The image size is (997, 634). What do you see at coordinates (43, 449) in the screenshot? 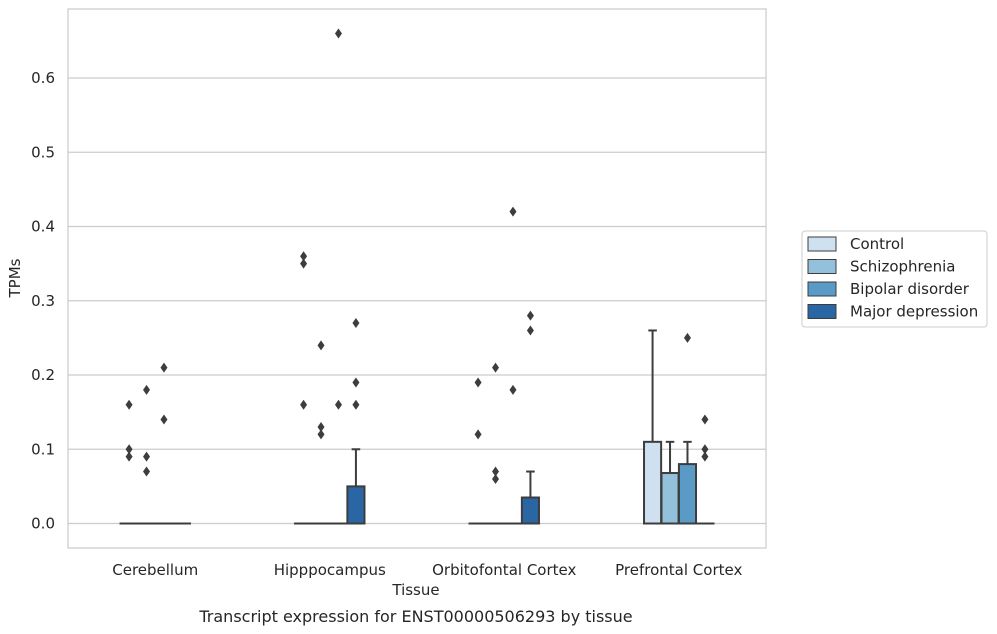
I see `y-tick-label: 0.1` at bounding box center [43, 449].